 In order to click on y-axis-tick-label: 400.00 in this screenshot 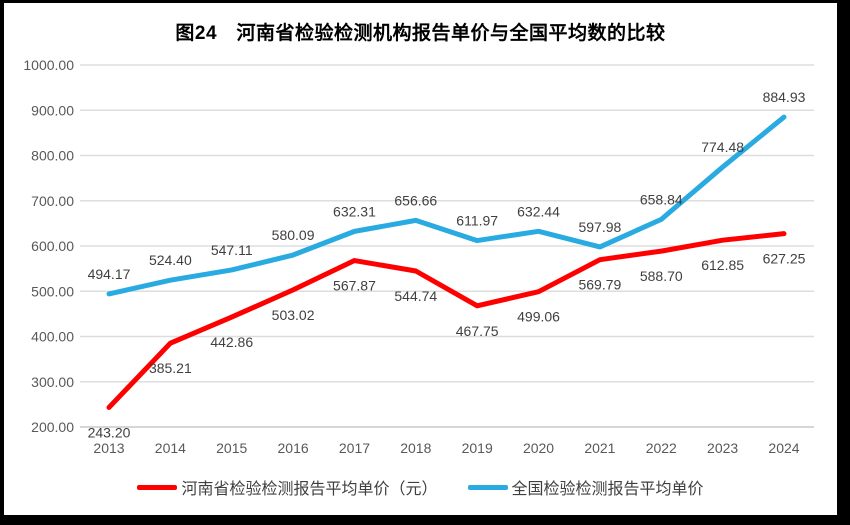, I will do `click(52, 337)`.